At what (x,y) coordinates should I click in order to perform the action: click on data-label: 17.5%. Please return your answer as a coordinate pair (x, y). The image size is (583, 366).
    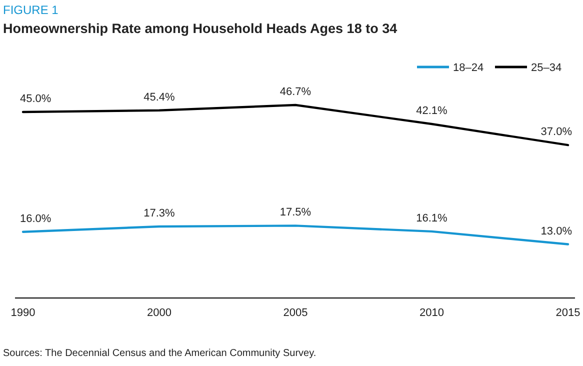
    Looking at the image, I should click on (296, 212).